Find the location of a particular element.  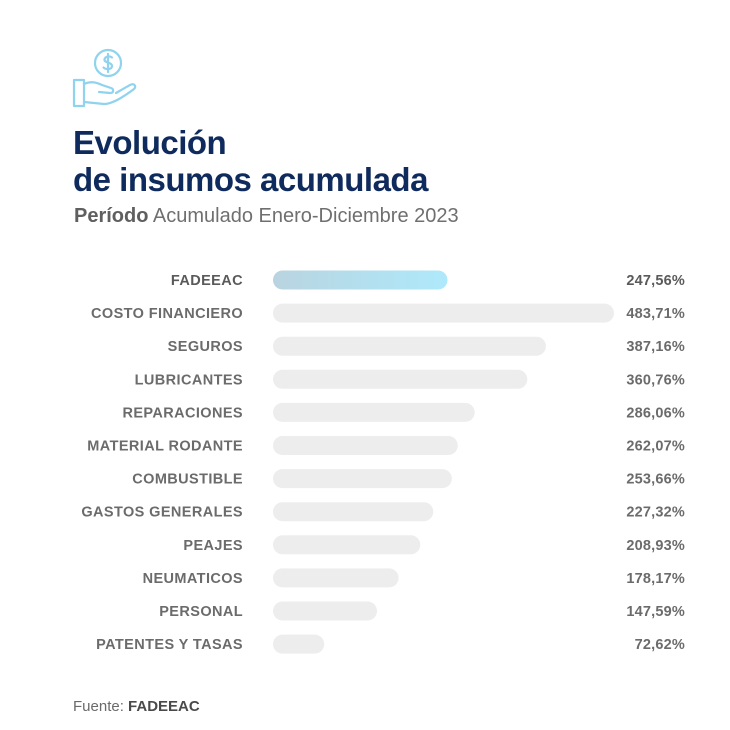

value-label: 387,16% is located at coordinates (655, 347).